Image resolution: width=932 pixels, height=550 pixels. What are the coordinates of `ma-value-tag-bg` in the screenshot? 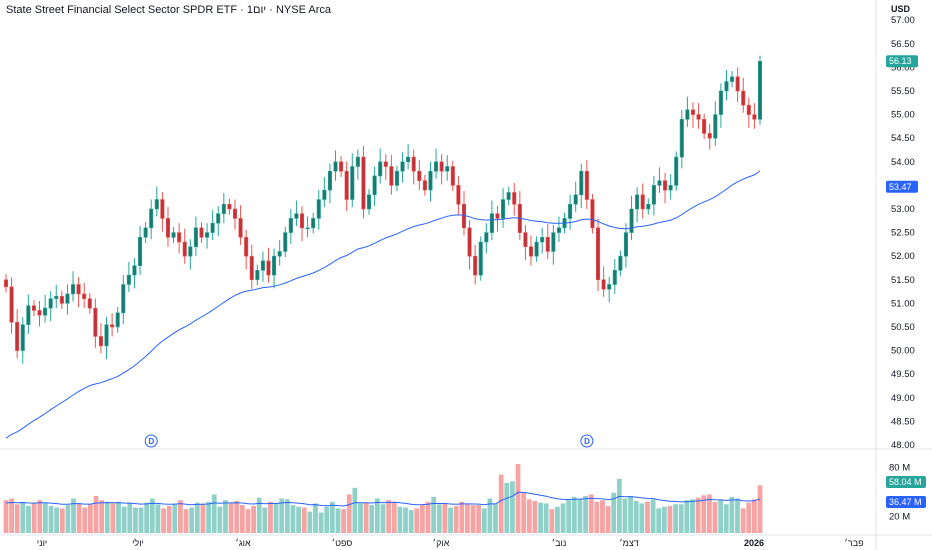 It's located at (902, 186).